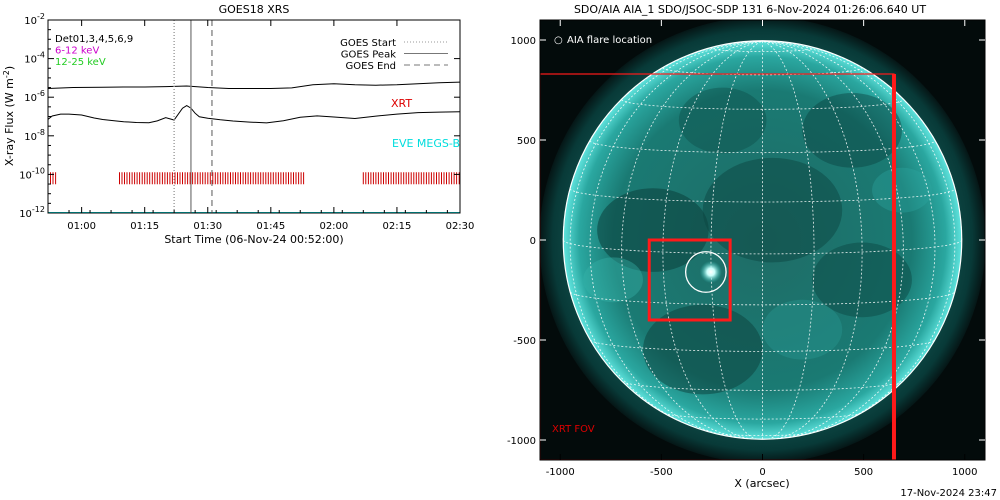 The image size is (1000, 500). I want to click on map-x-tick-label: 1000, so click(964, 472).